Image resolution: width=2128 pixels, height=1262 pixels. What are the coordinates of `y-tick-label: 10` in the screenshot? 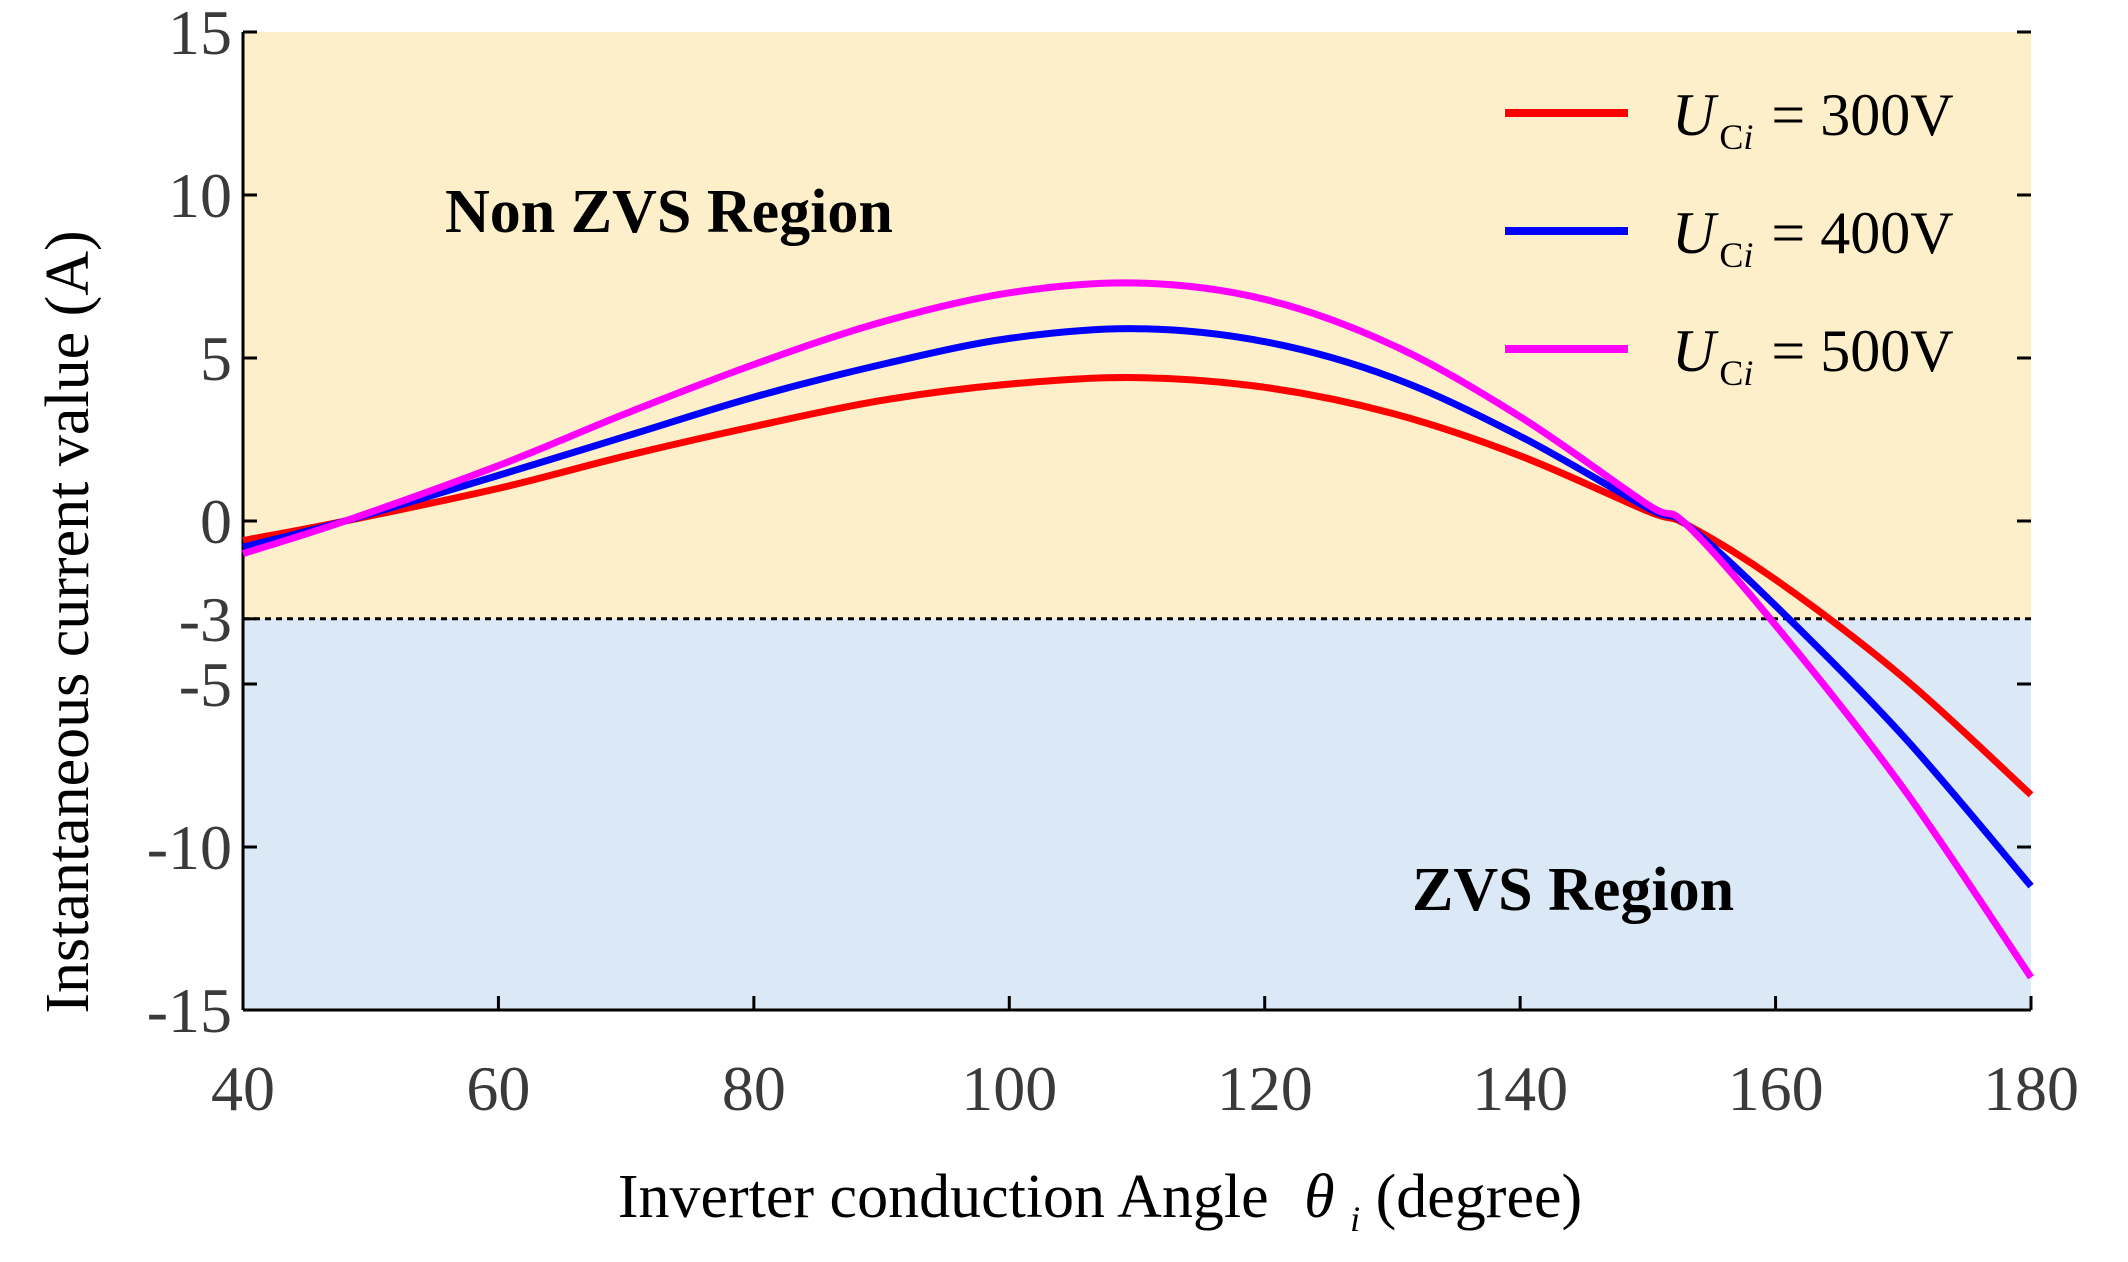 It's located at (200, 195).